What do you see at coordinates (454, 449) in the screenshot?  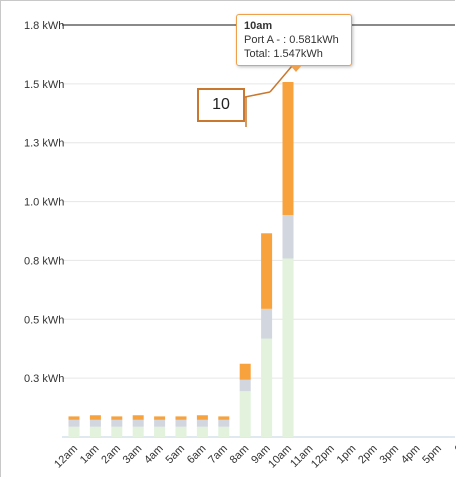 I see `x-tick-label: 6` at bounding box center [454, 449].